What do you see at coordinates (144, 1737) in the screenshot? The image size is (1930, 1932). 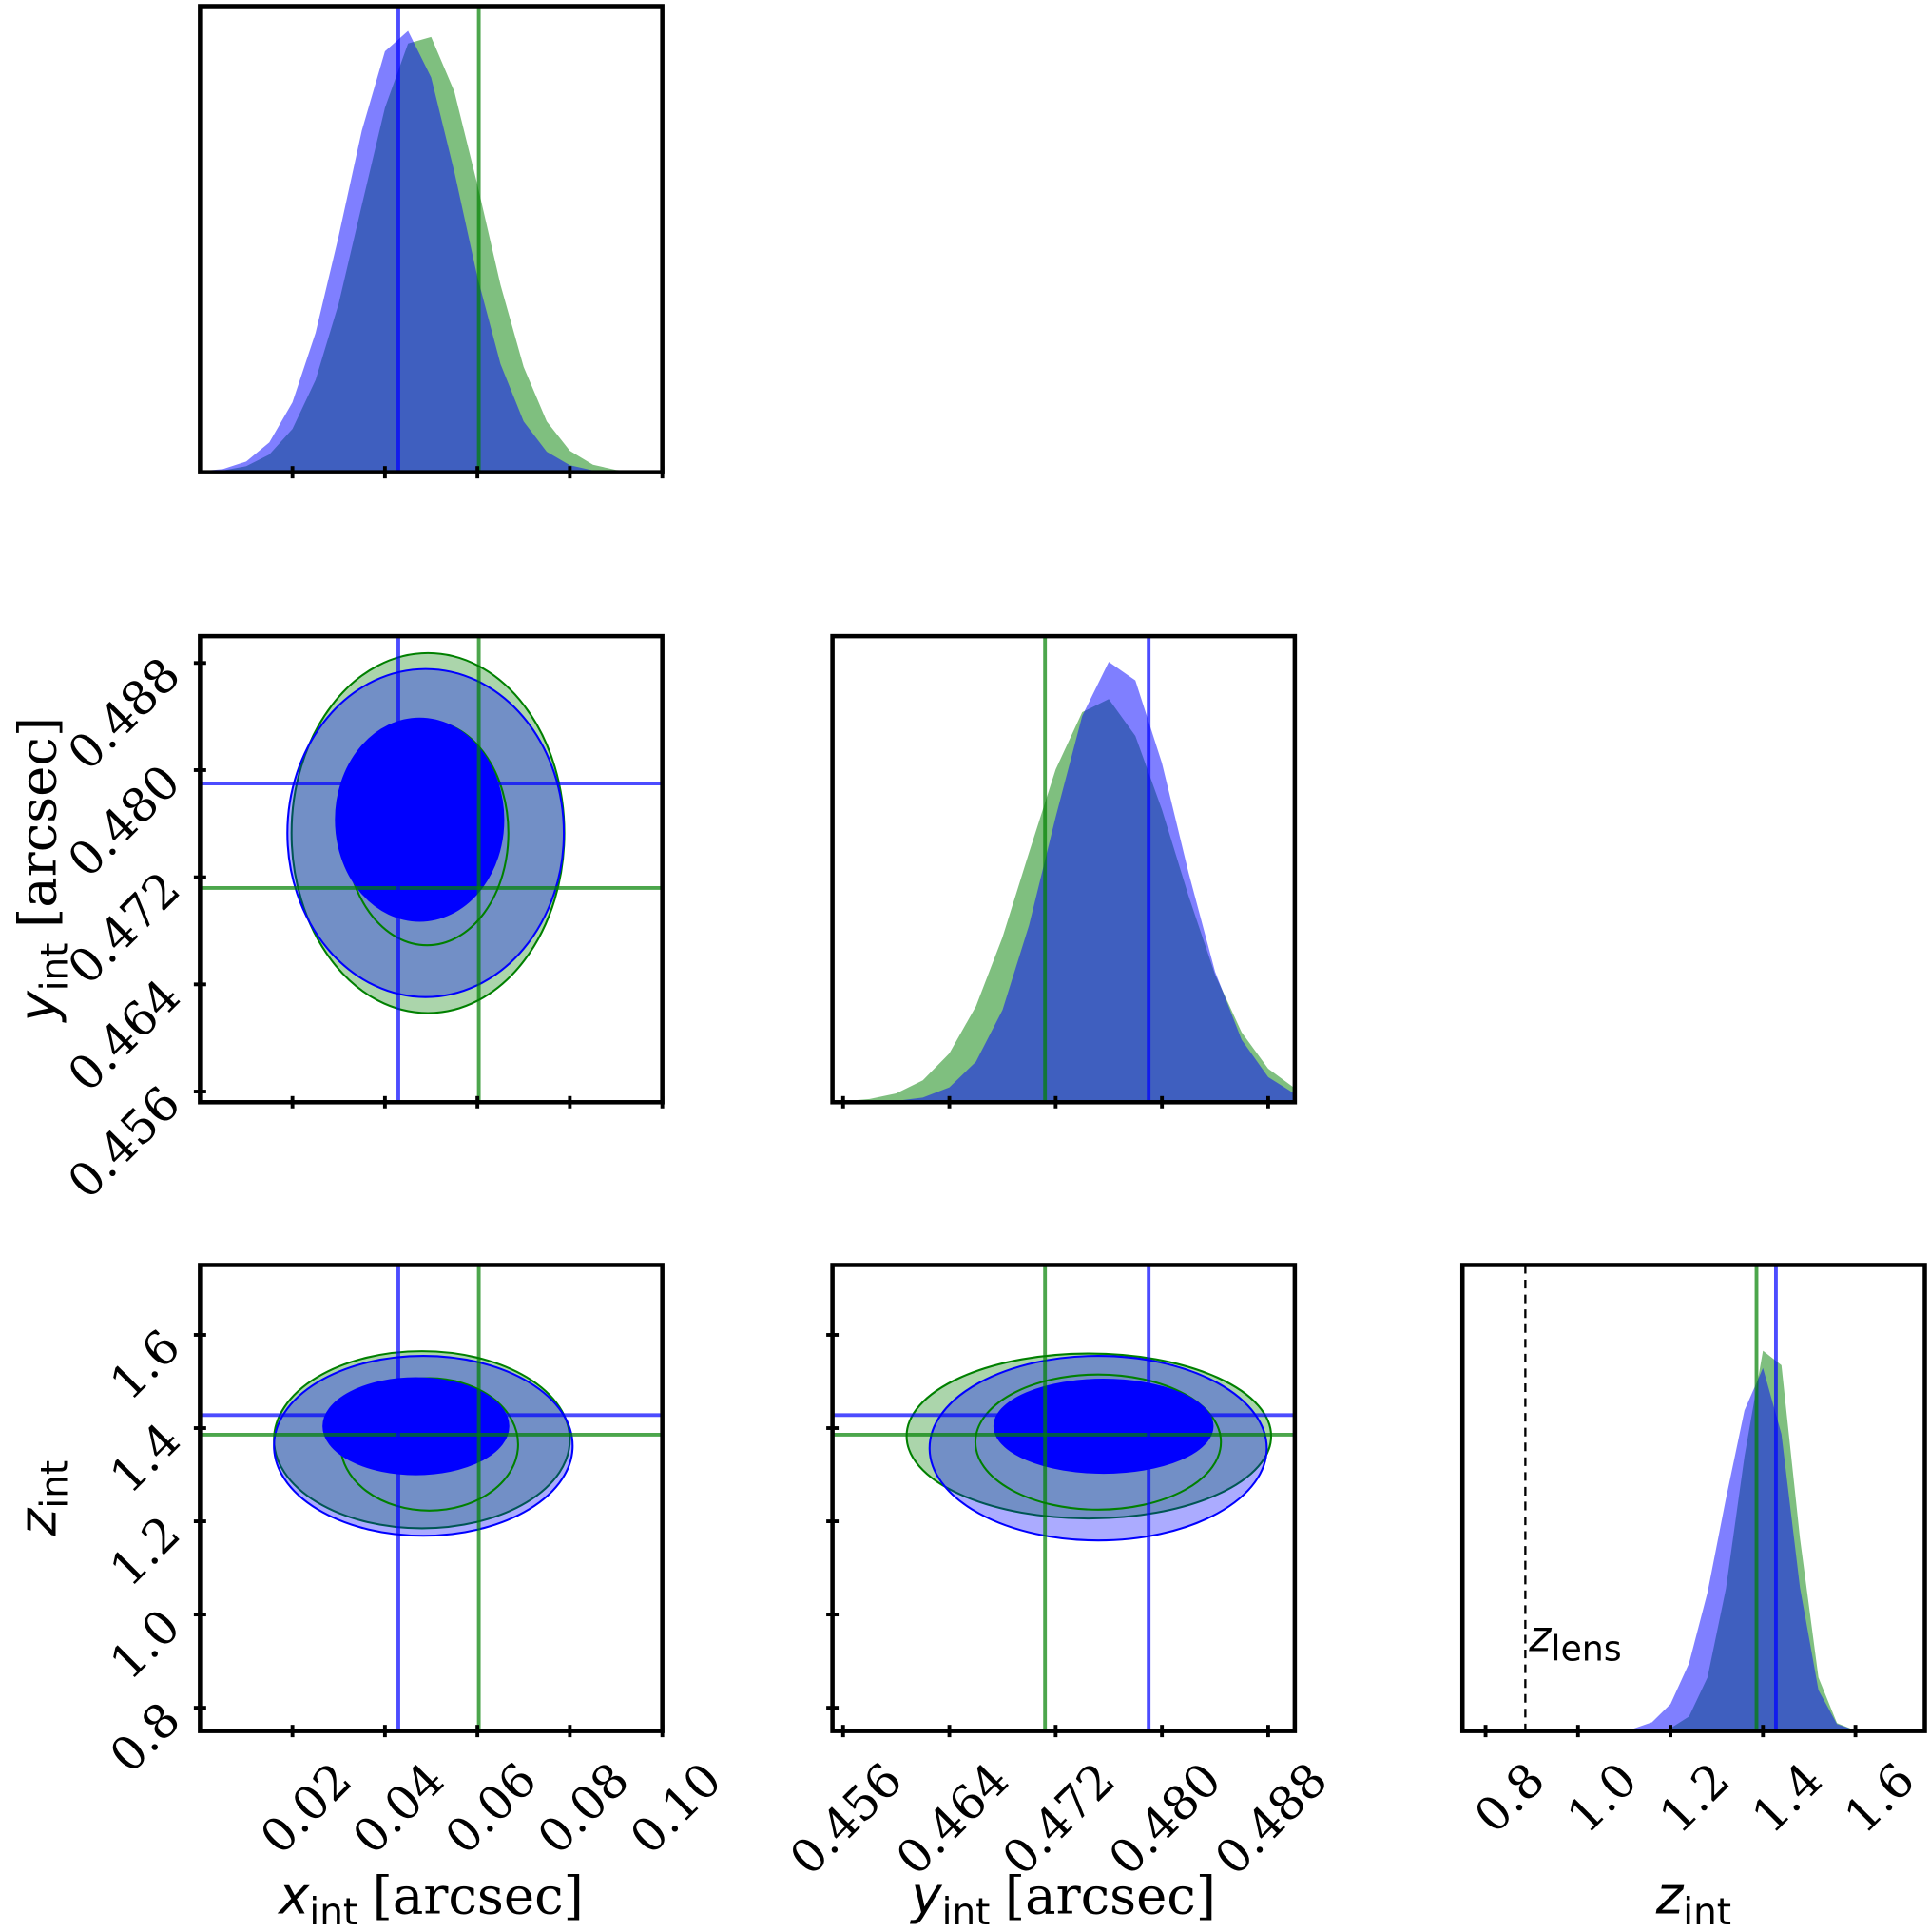 I see `y-tick-label: 0.8` at bounding box center [144, 1737].